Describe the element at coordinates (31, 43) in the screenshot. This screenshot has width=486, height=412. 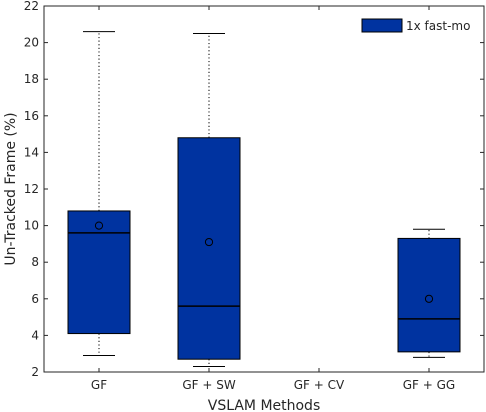
I see `y-tick-label: 20` at that location.